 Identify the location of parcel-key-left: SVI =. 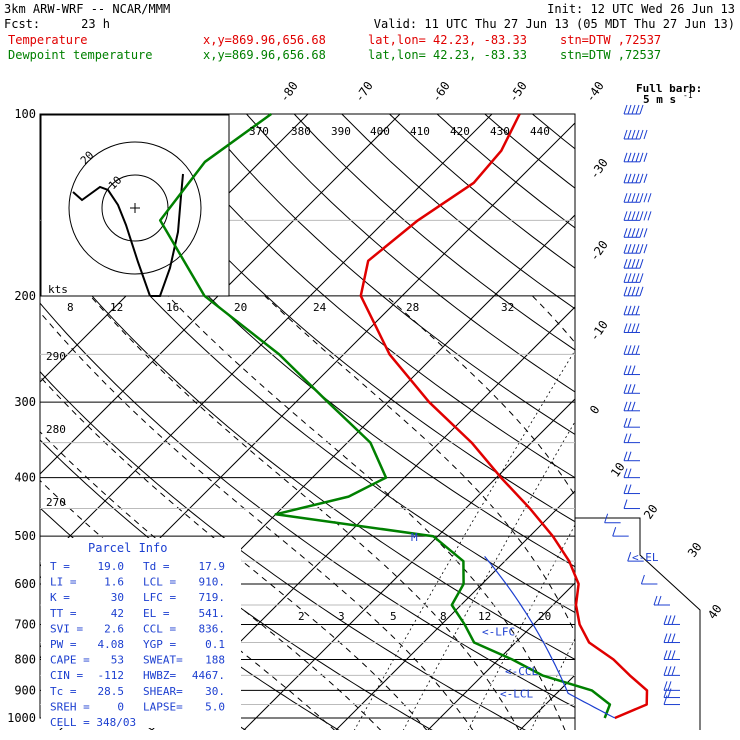
(66, 628).